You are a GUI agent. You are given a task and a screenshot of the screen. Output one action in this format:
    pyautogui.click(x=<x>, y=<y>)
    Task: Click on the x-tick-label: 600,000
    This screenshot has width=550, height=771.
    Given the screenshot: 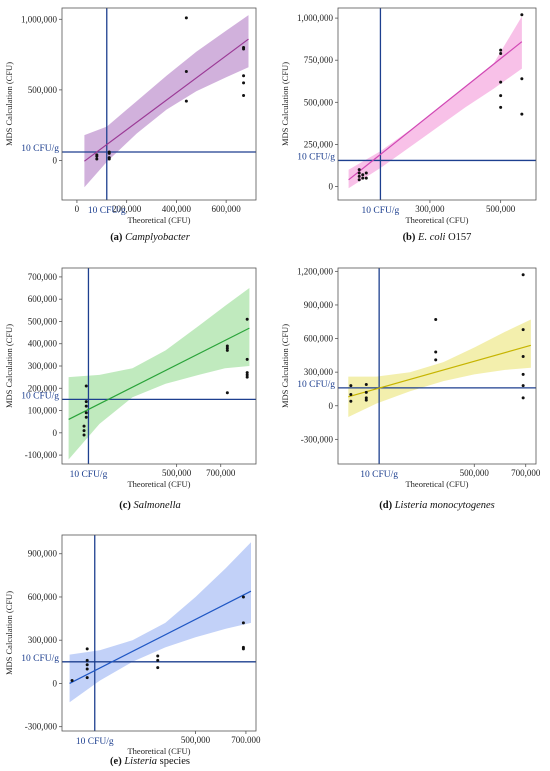 What is the action you would take?
    pyautogui.click(x=227, y=209)
    